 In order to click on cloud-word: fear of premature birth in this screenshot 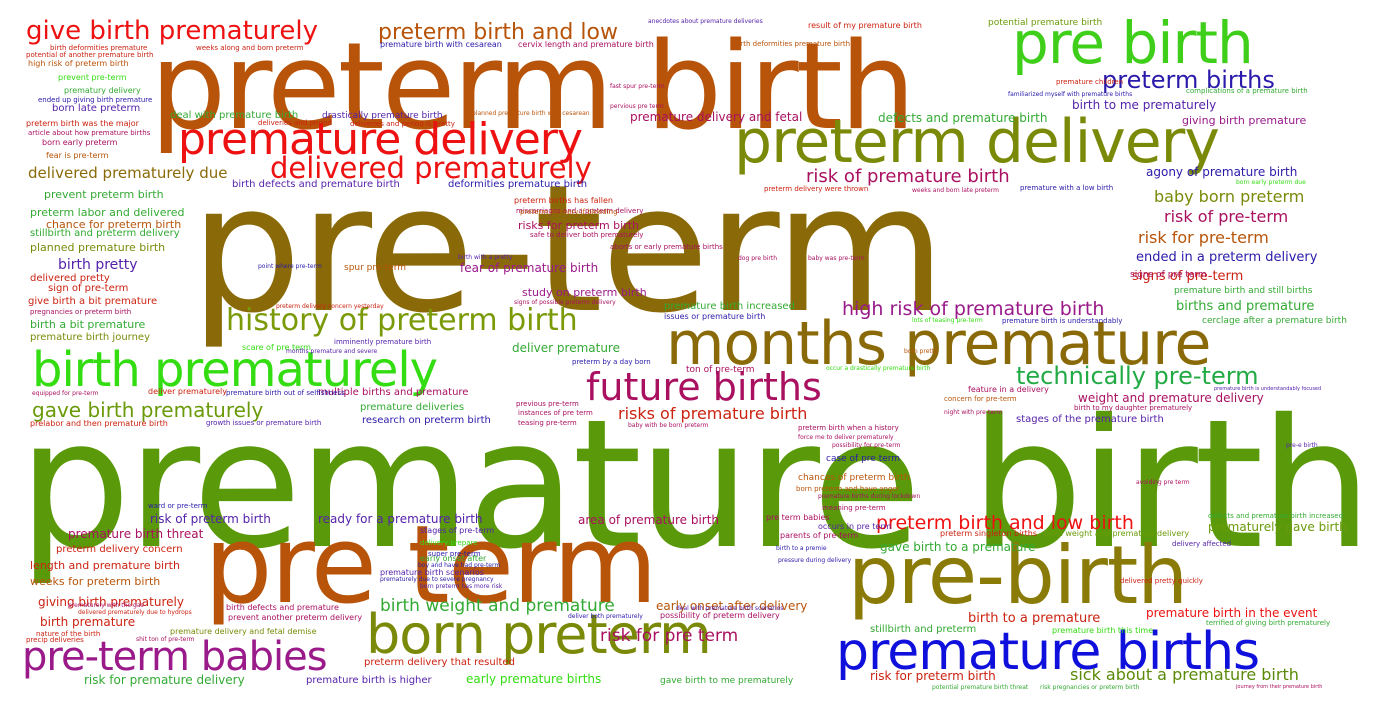, I will do `click(529, 268)`.